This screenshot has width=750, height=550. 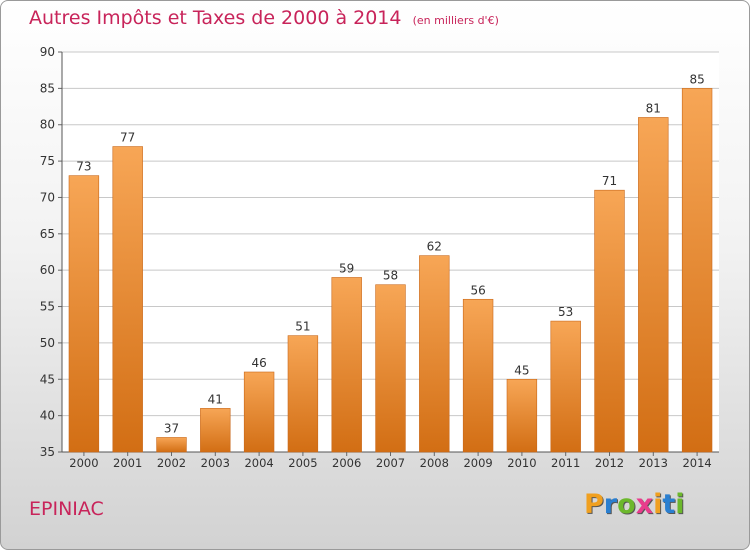 I want to click on x-tick-label: 2013, so click(x=653, y=463).